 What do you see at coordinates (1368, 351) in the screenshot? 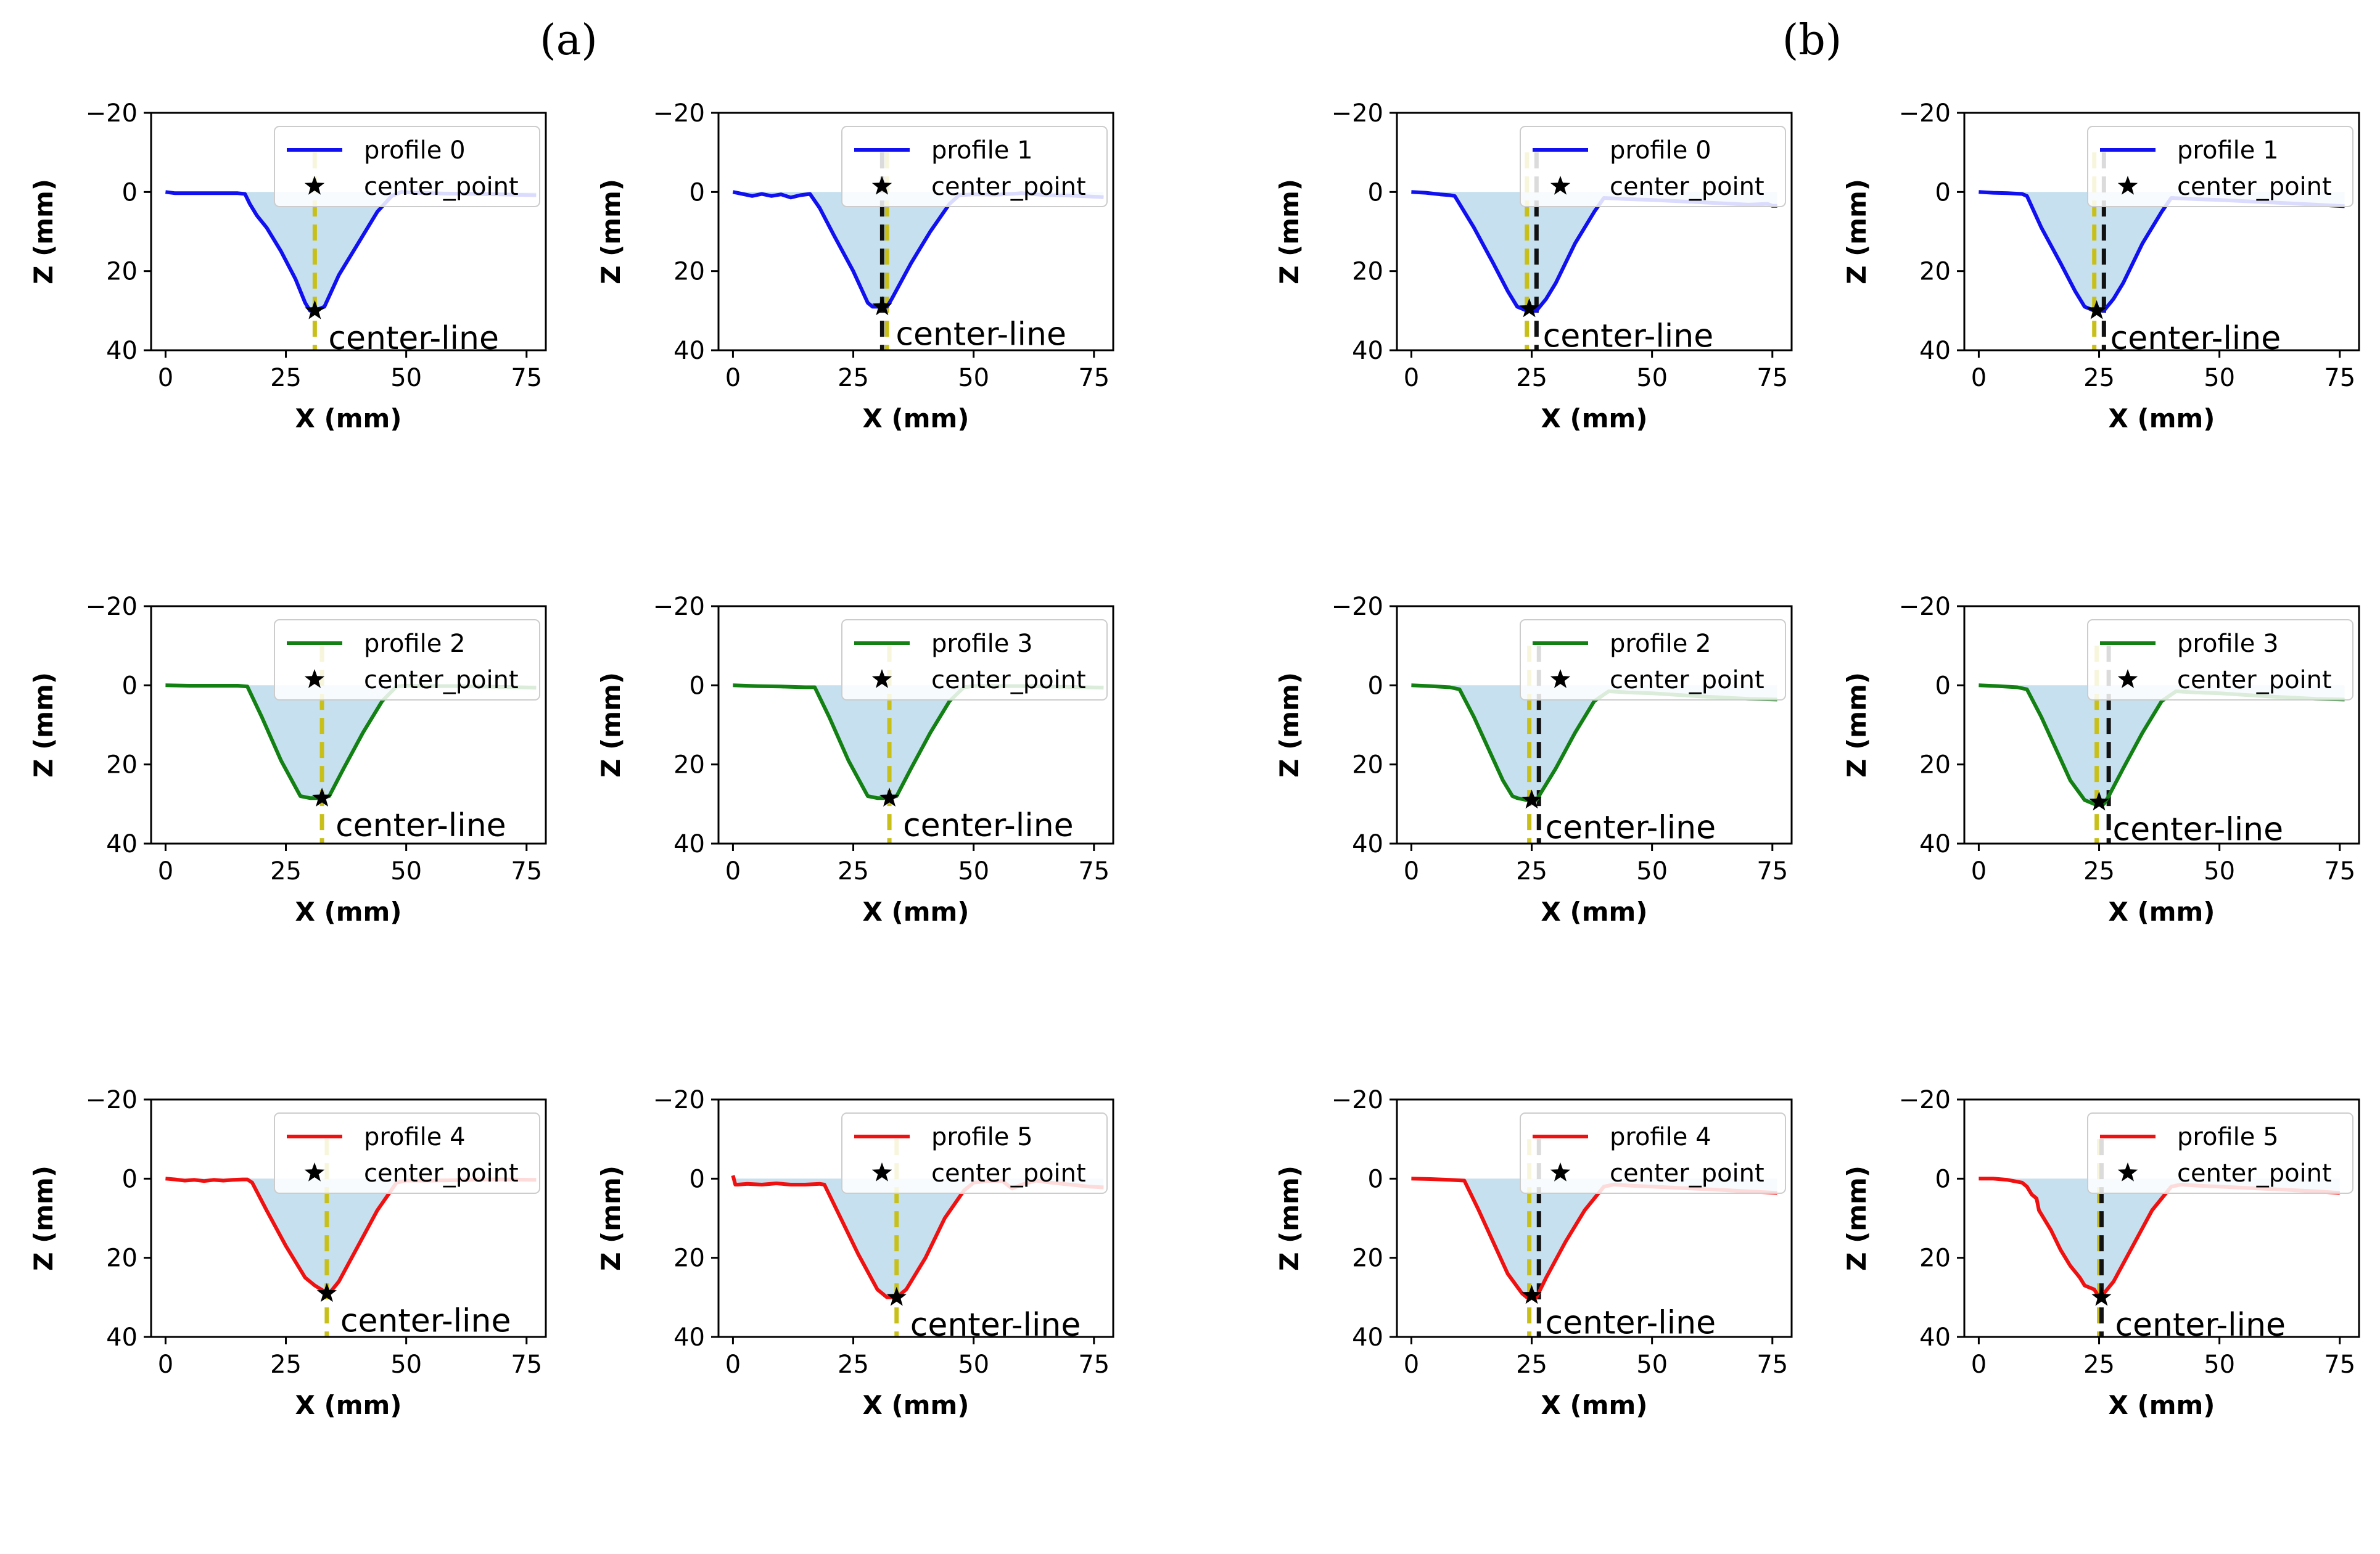
I see `y-tick-label: 40` at bounding box center [1368, 351].